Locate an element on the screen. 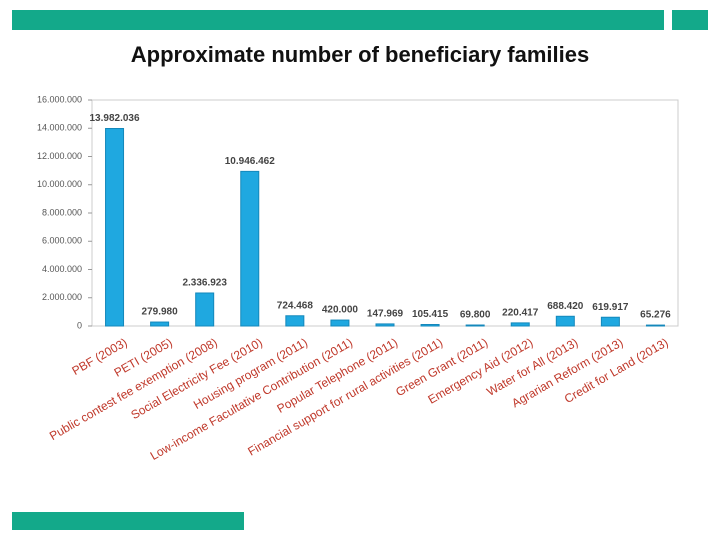  header-bar is located at coordinates (338, 20).